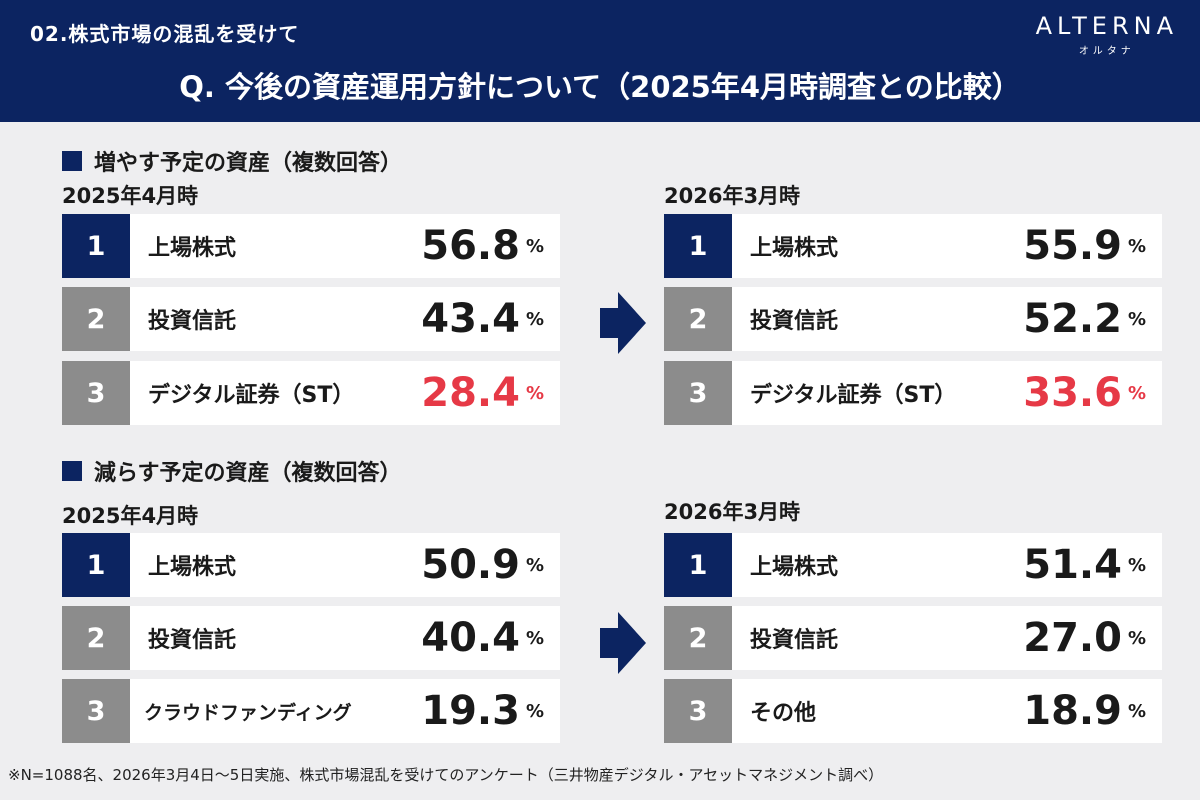 Image resolution: width=1200 pixels, height=800 pixels. I want to click on increase-right-row-2: 2 投資信託 52.2 %, so click(913, 319).